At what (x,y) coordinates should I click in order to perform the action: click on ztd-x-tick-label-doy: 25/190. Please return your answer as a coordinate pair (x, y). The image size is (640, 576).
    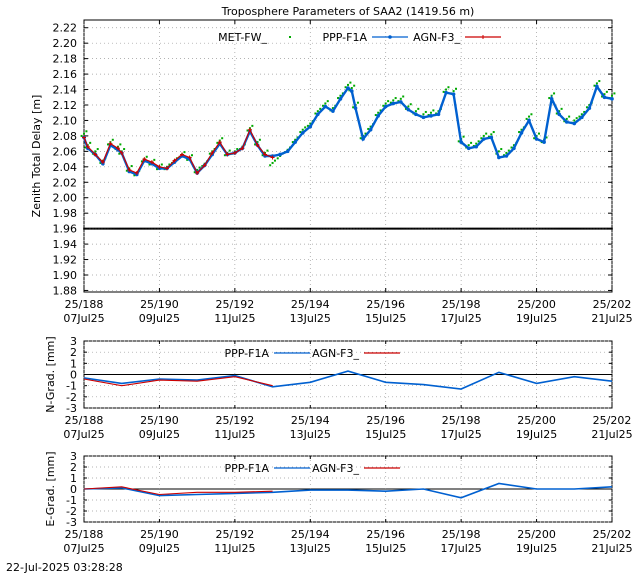
    Looking at the image, I should click on (159, 304).